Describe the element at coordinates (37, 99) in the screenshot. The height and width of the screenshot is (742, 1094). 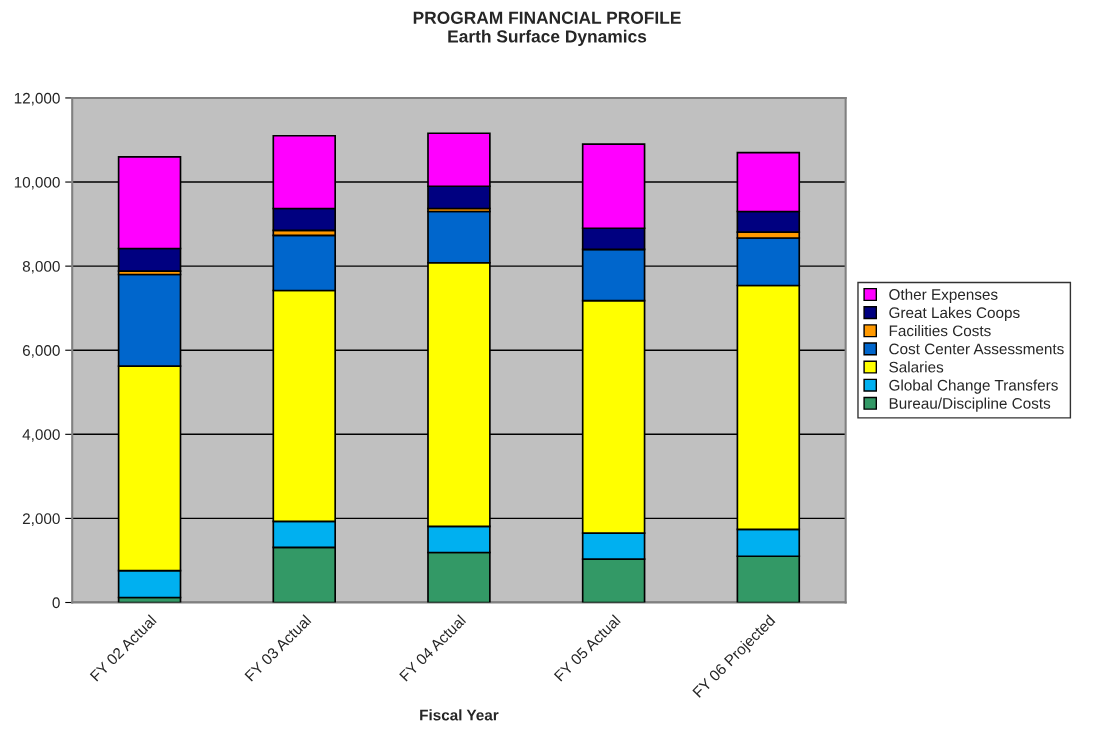
I see `y-tick-label: 12,000` at that location.